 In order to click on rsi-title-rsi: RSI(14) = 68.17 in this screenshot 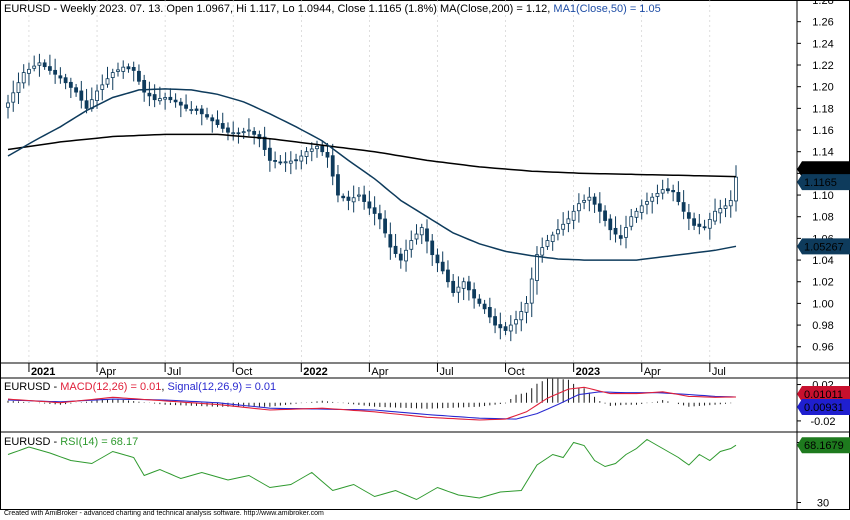, I will do `click(99, 442)`.